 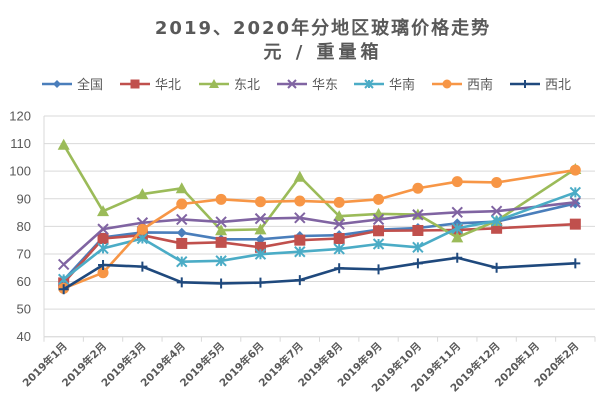 What do you see at coordinates (384, 85) in the screenshot?
I see `legend-item: 华南` at bounding box center [384, 85].